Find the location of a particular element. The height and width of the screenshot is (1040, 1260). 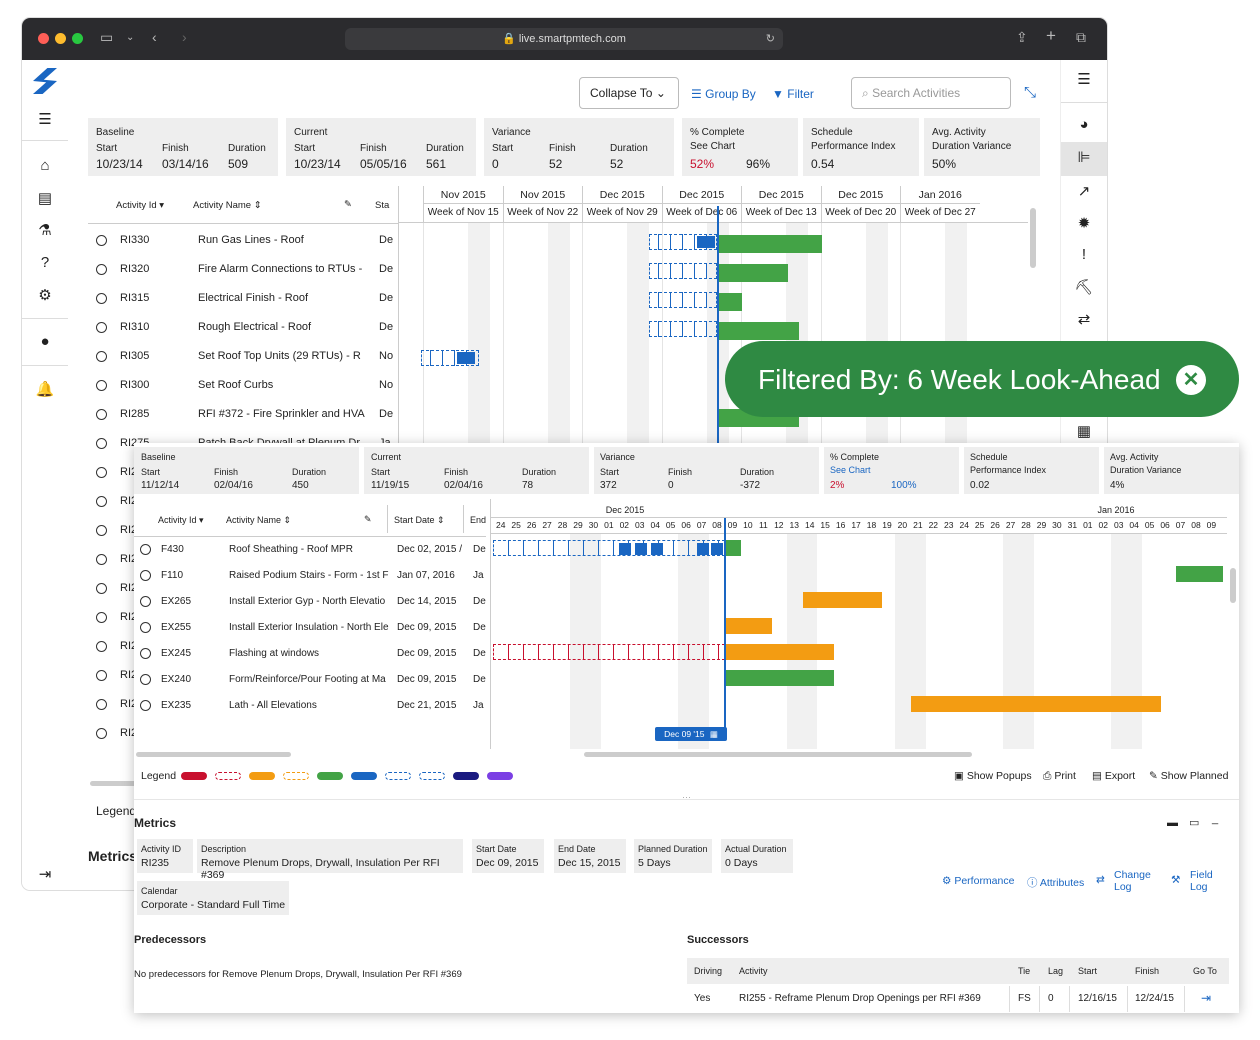

flask-icon: ⚗ is located at coordinates (45, 230).